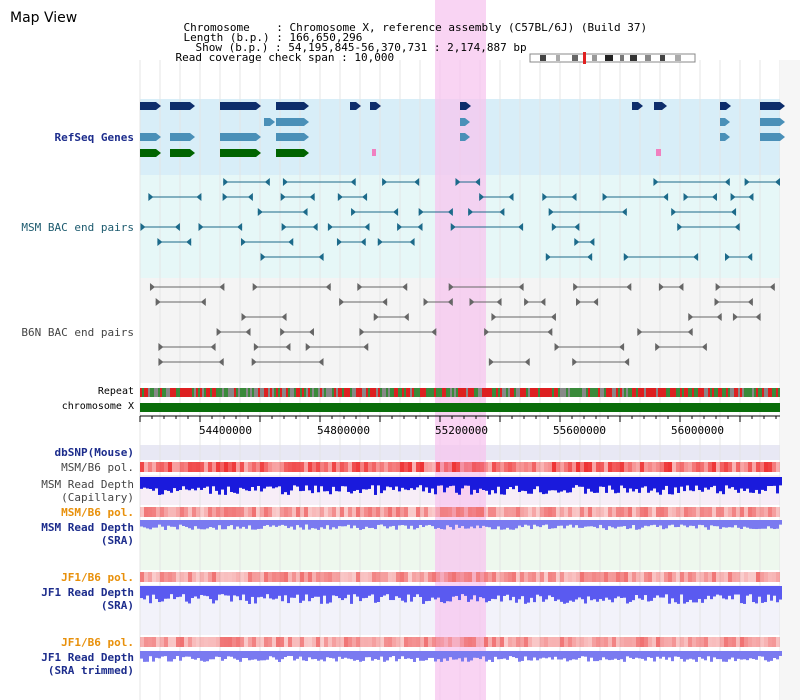 This screenshot has width=800, height=700. What do you see at coordinates (97, 642) in the screenshot?
I see `track-label-jf1-b6-pol-2: JF1/B6 pol.` at bounding box center [97, 642].